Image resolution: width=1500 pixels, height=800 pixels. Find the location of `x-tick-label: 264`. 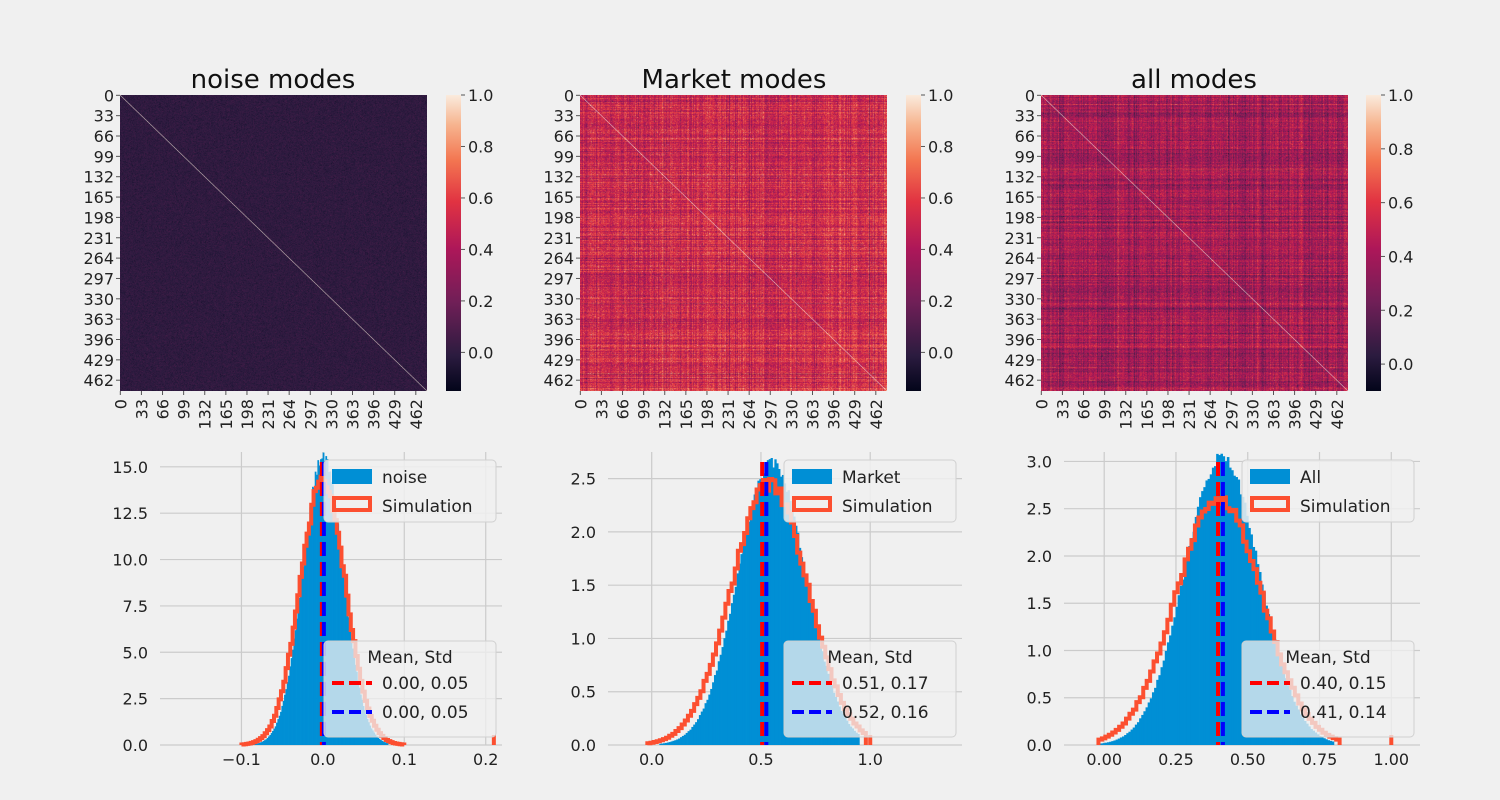

x-tick-label: 264 is located at coordinates (1210, 414).